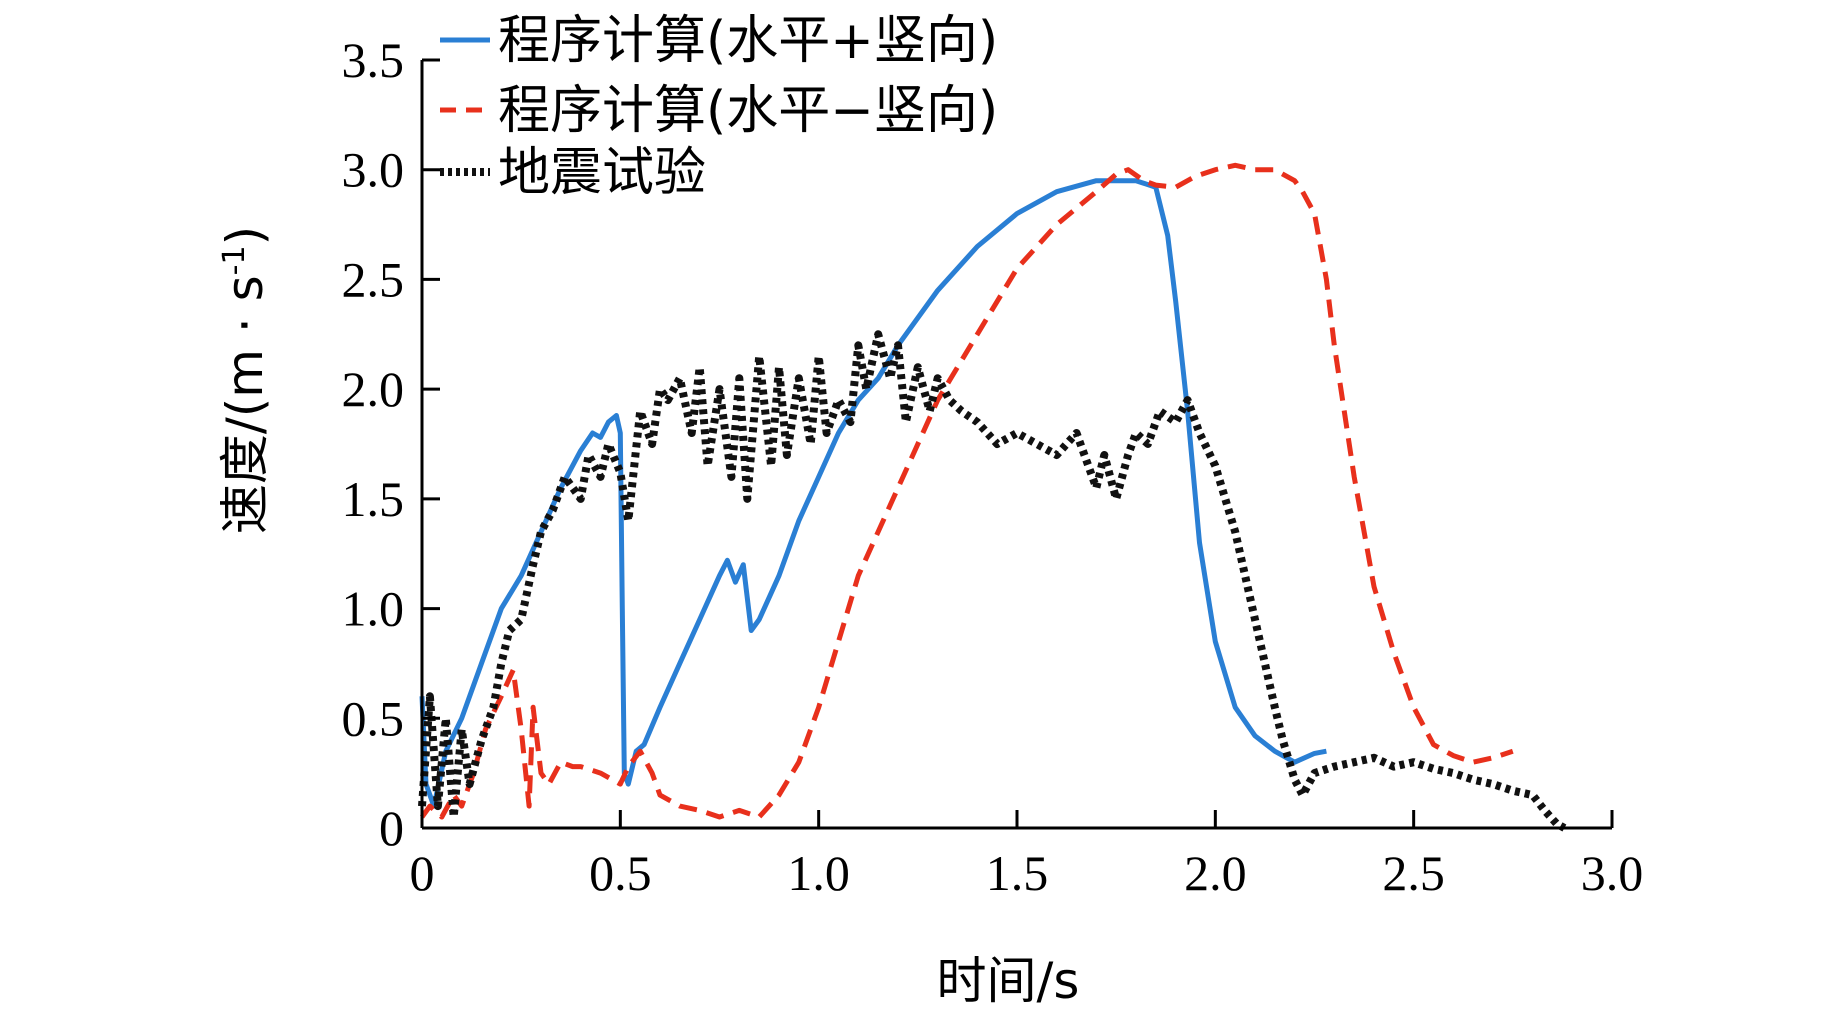 This screenshot has width=1843, height=1016. What do you see at coordinates (373, 609) in the screenshot?
I see `y-tick-label: 1.0` at bounding box center [373, 609].